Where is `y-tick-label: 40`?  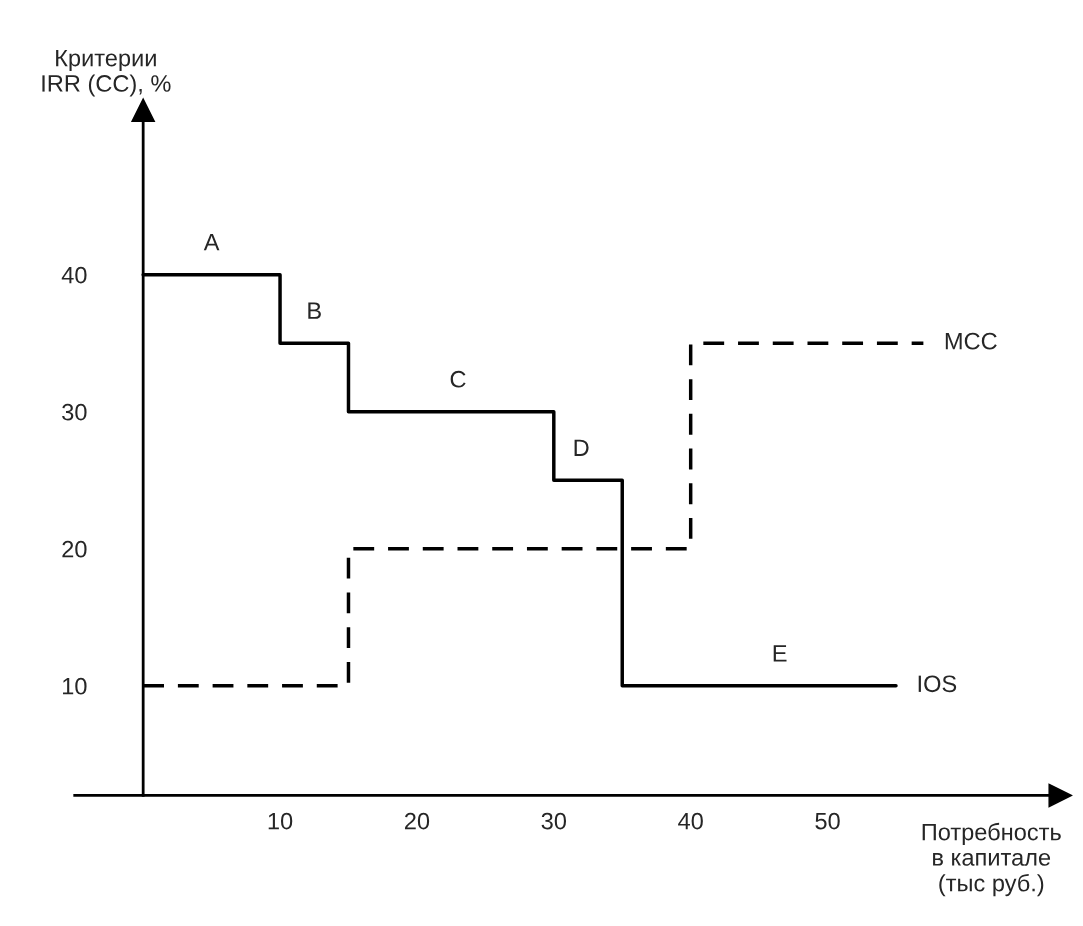 y-tick-label: 40 is located at coordinates (74, 275).